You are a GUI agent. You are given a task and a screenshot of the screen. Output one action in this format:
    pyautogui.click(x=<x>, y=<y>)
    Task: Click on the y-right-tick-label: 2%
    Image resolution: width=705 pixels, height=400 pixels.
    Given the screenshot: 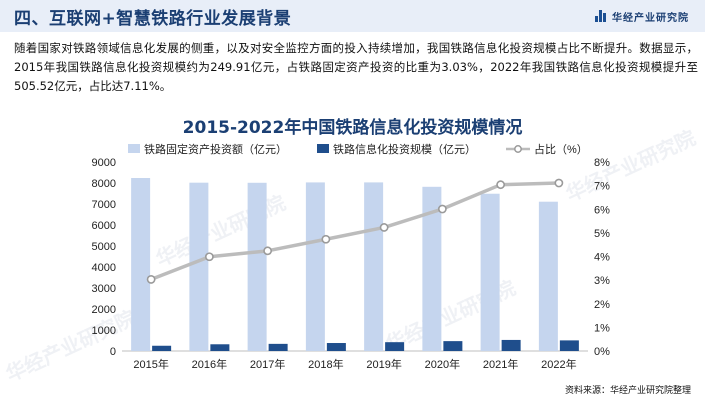 What is the action you would take?
    pyautogui.click(x=602, y=305)
    